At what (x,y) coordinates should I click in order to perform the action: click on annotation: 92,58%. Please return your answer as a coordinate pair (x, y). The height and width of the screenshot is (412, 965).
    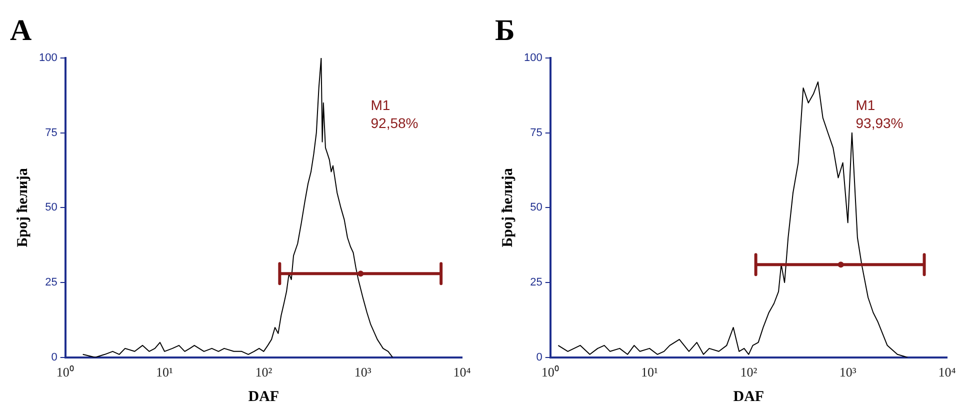
    Looking at the image, I should click on (394, 122).